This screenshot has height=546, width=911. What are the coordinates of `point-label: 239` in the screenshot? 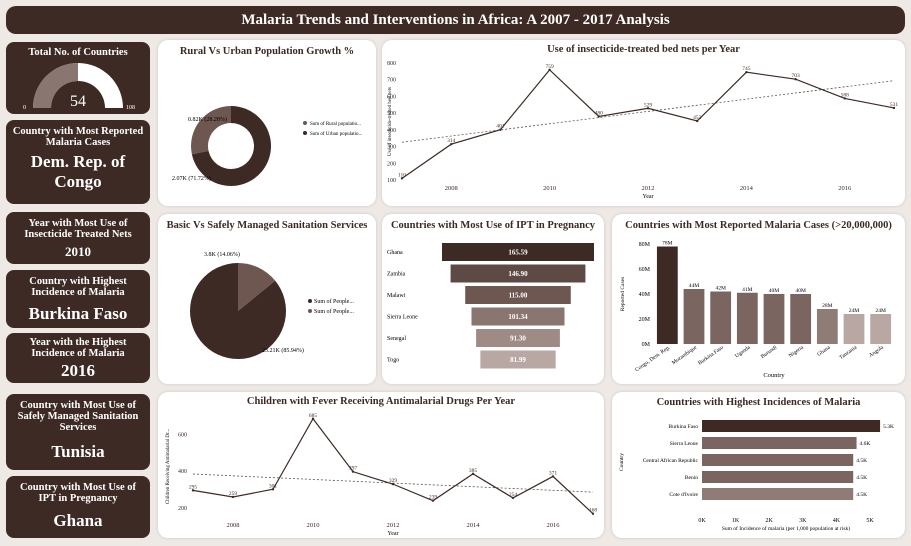 It's located at (433, 498).